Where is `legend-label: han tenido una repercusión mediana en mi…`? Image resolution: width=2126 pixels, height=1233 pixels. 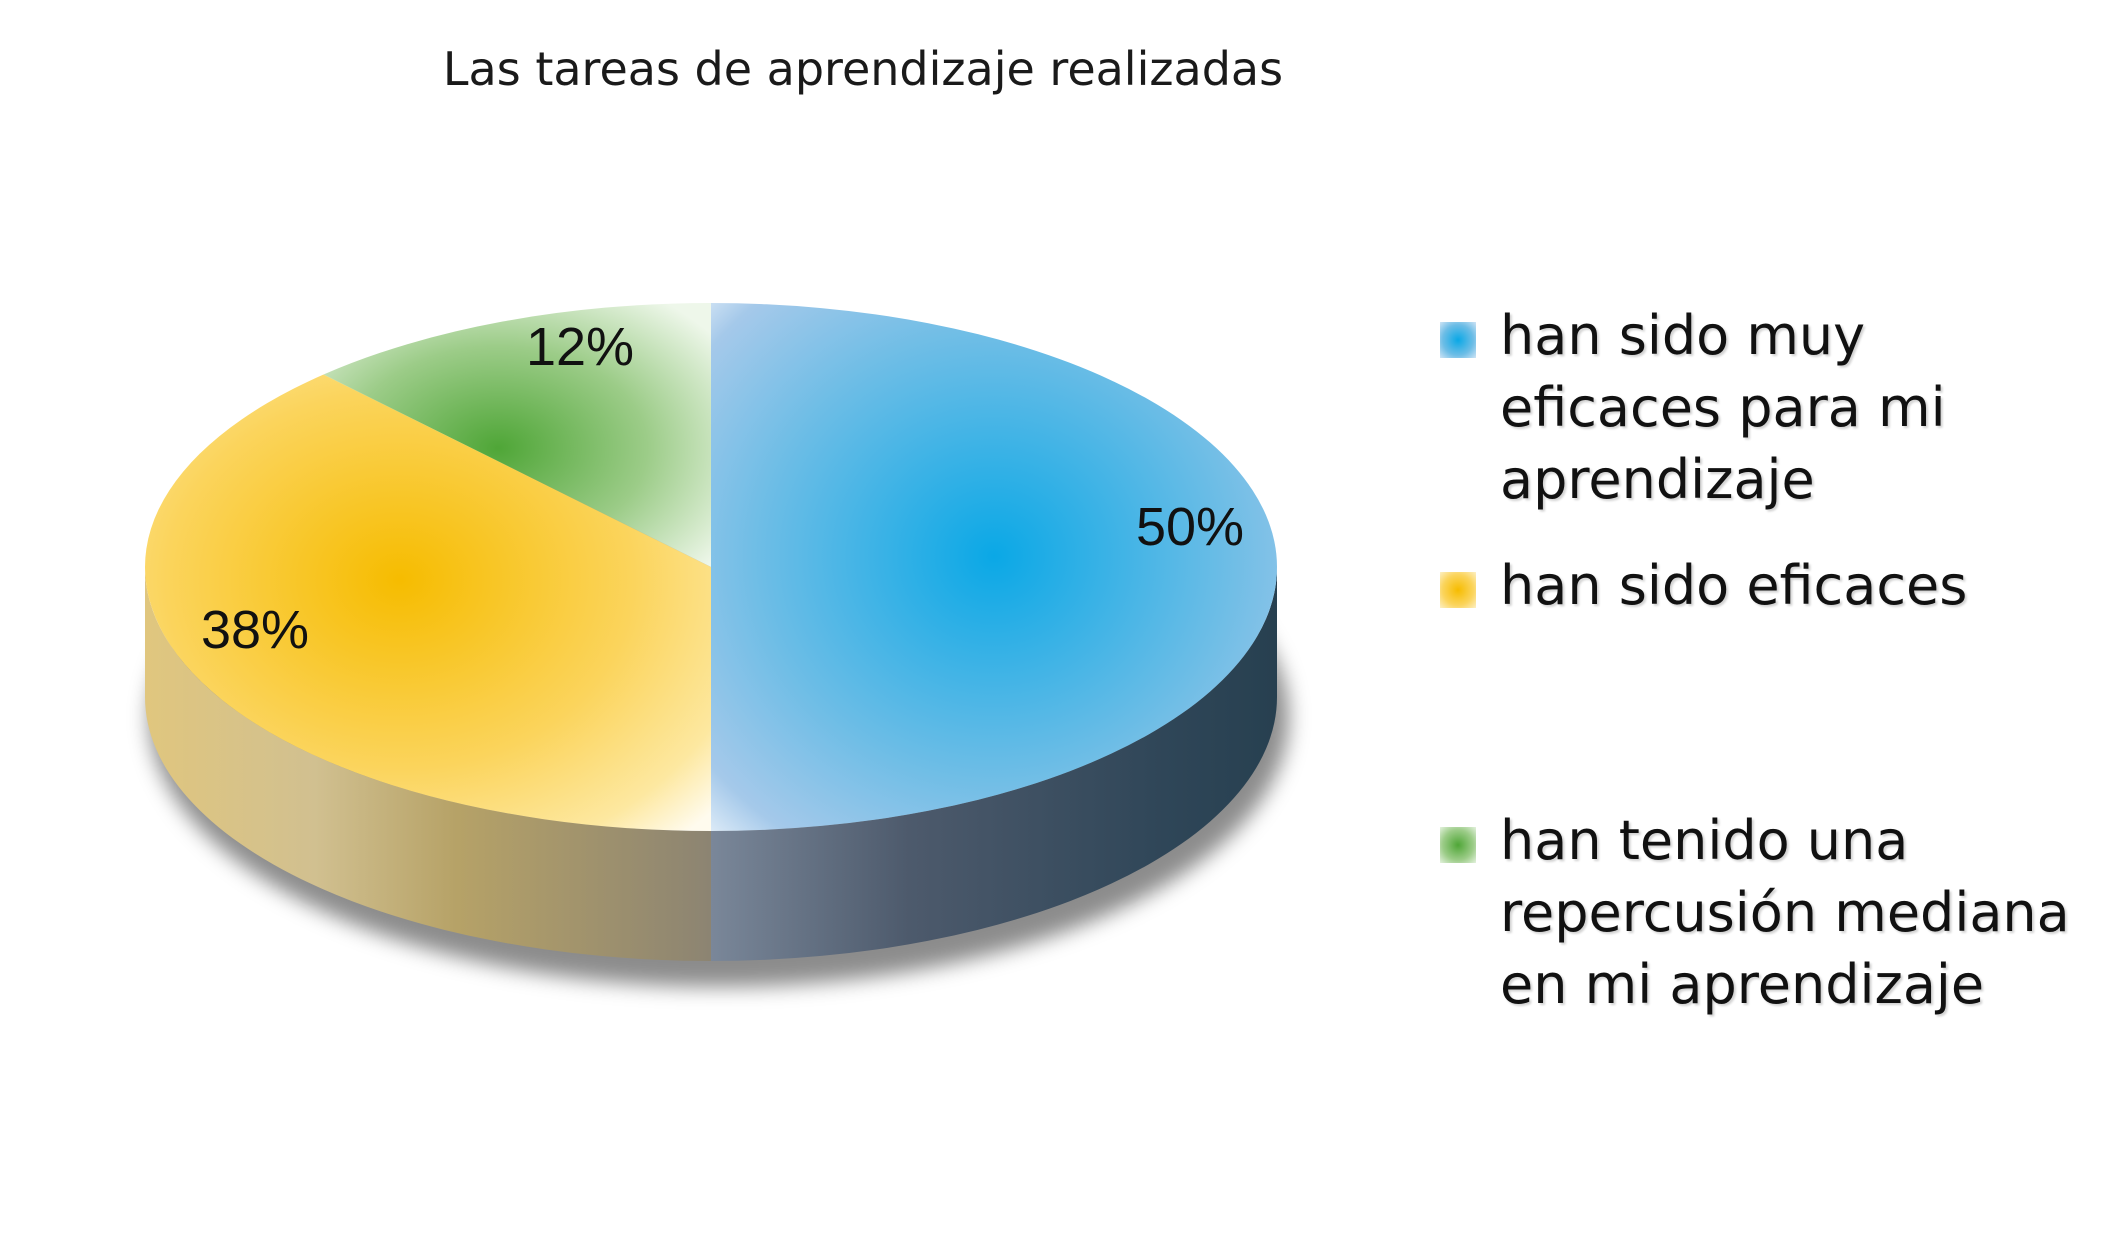
legend-label: han tenido una repercusión mediana en mi… is located at coordinates (1785, 912).